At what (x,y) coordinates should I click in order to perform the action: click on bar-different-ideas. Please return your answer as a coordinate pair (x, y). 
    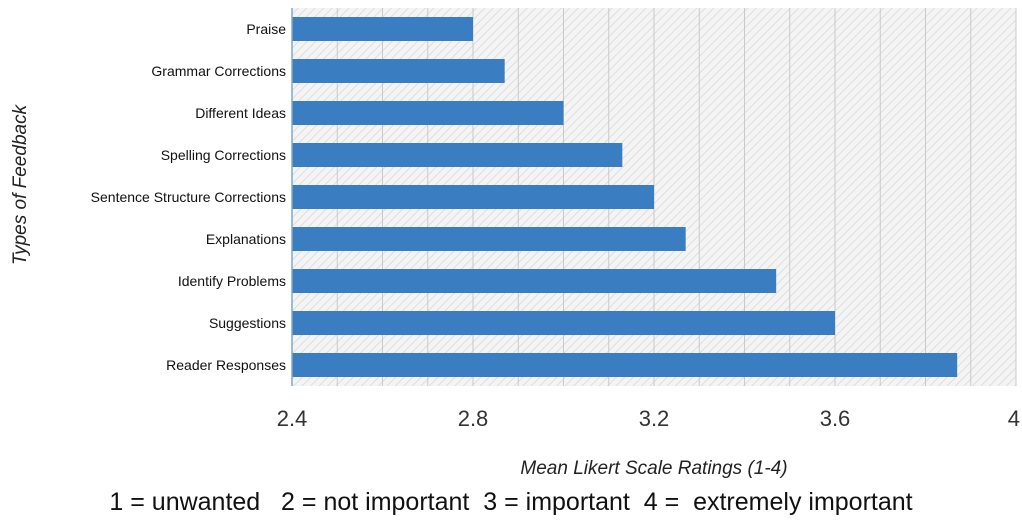
    Looking at the image, I should click on (428, 113).